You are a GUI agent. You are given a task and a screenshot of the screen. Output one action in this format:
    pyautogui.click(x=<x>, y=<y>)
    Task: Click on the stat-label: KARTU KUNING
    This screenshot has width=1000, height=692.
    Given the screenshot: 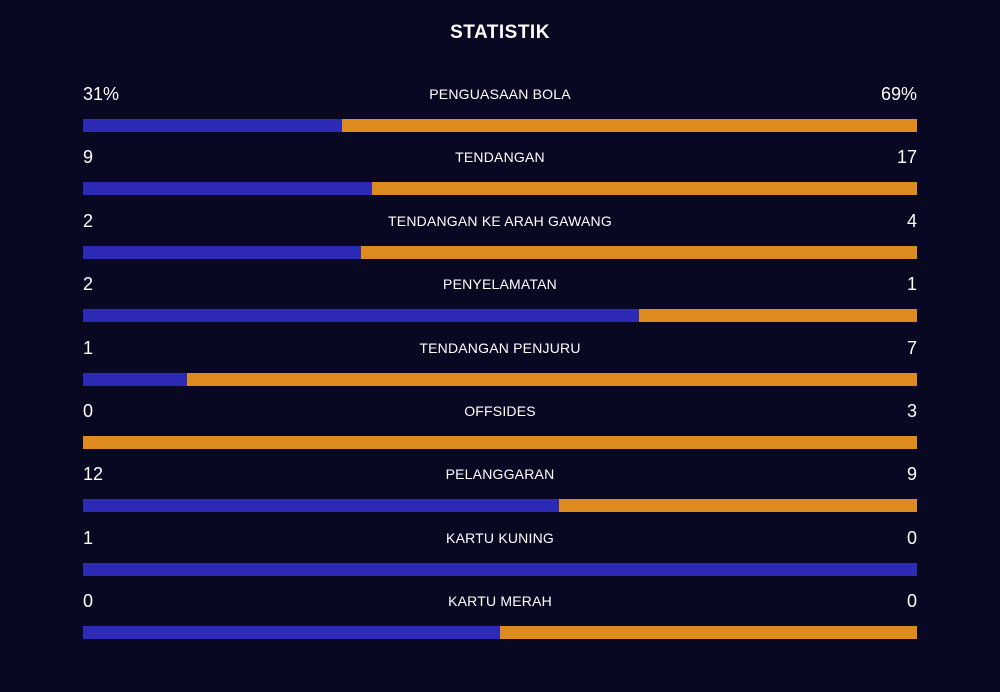 What is the action you would take?
    pyautogui.click(x=500, y=537)
    